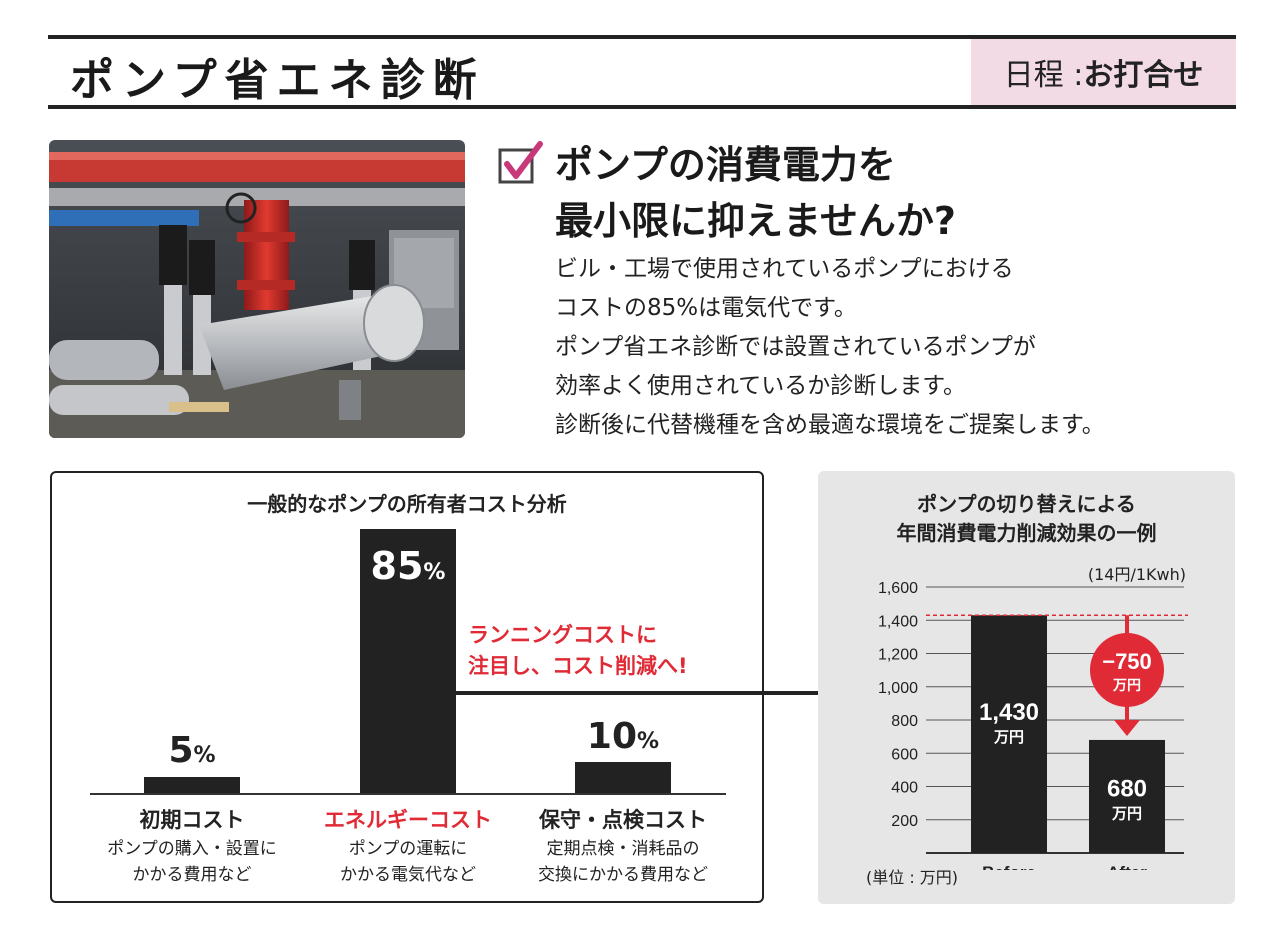  Describe the element at coordinates (642, 107) in the screenshot. I see `header-bottom-rule` at that location.